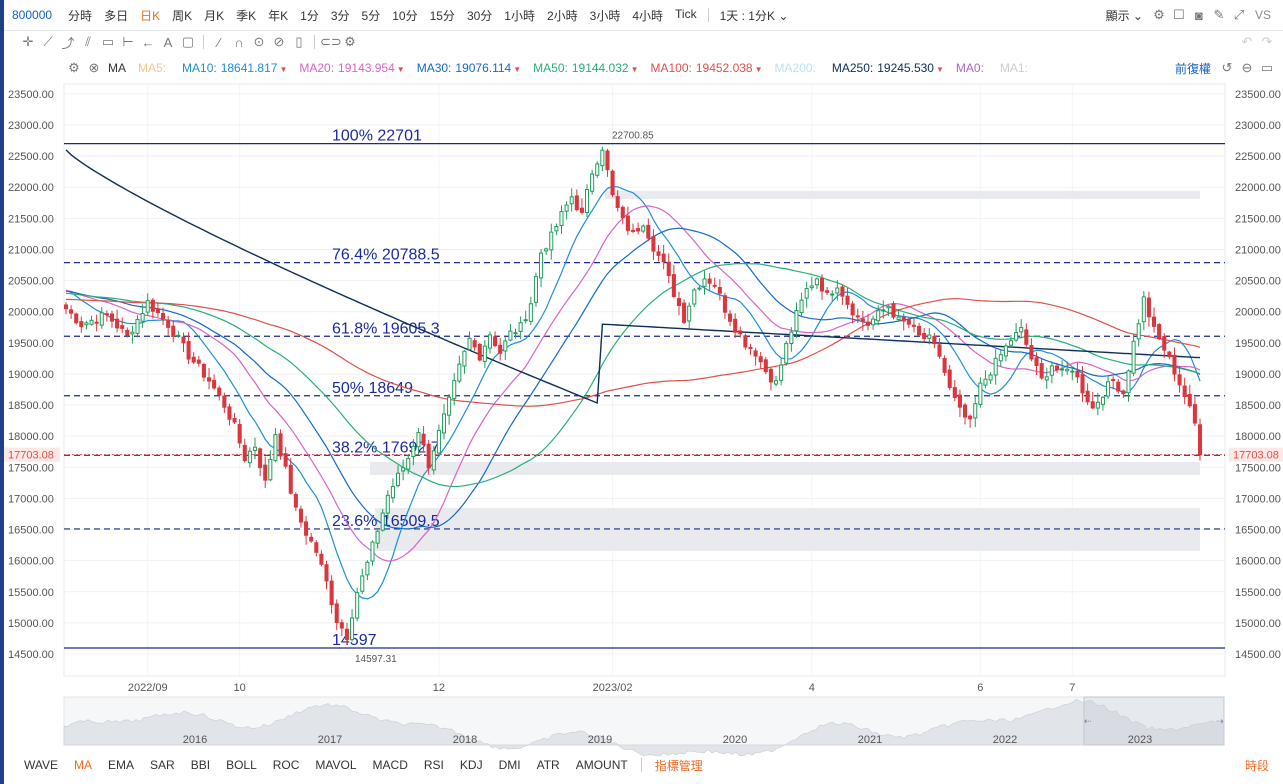  What do you see at coordinates (972, 68) in the screenshot?
I see `ma-legend-item: MA0:` at bounding box center [972, 68].